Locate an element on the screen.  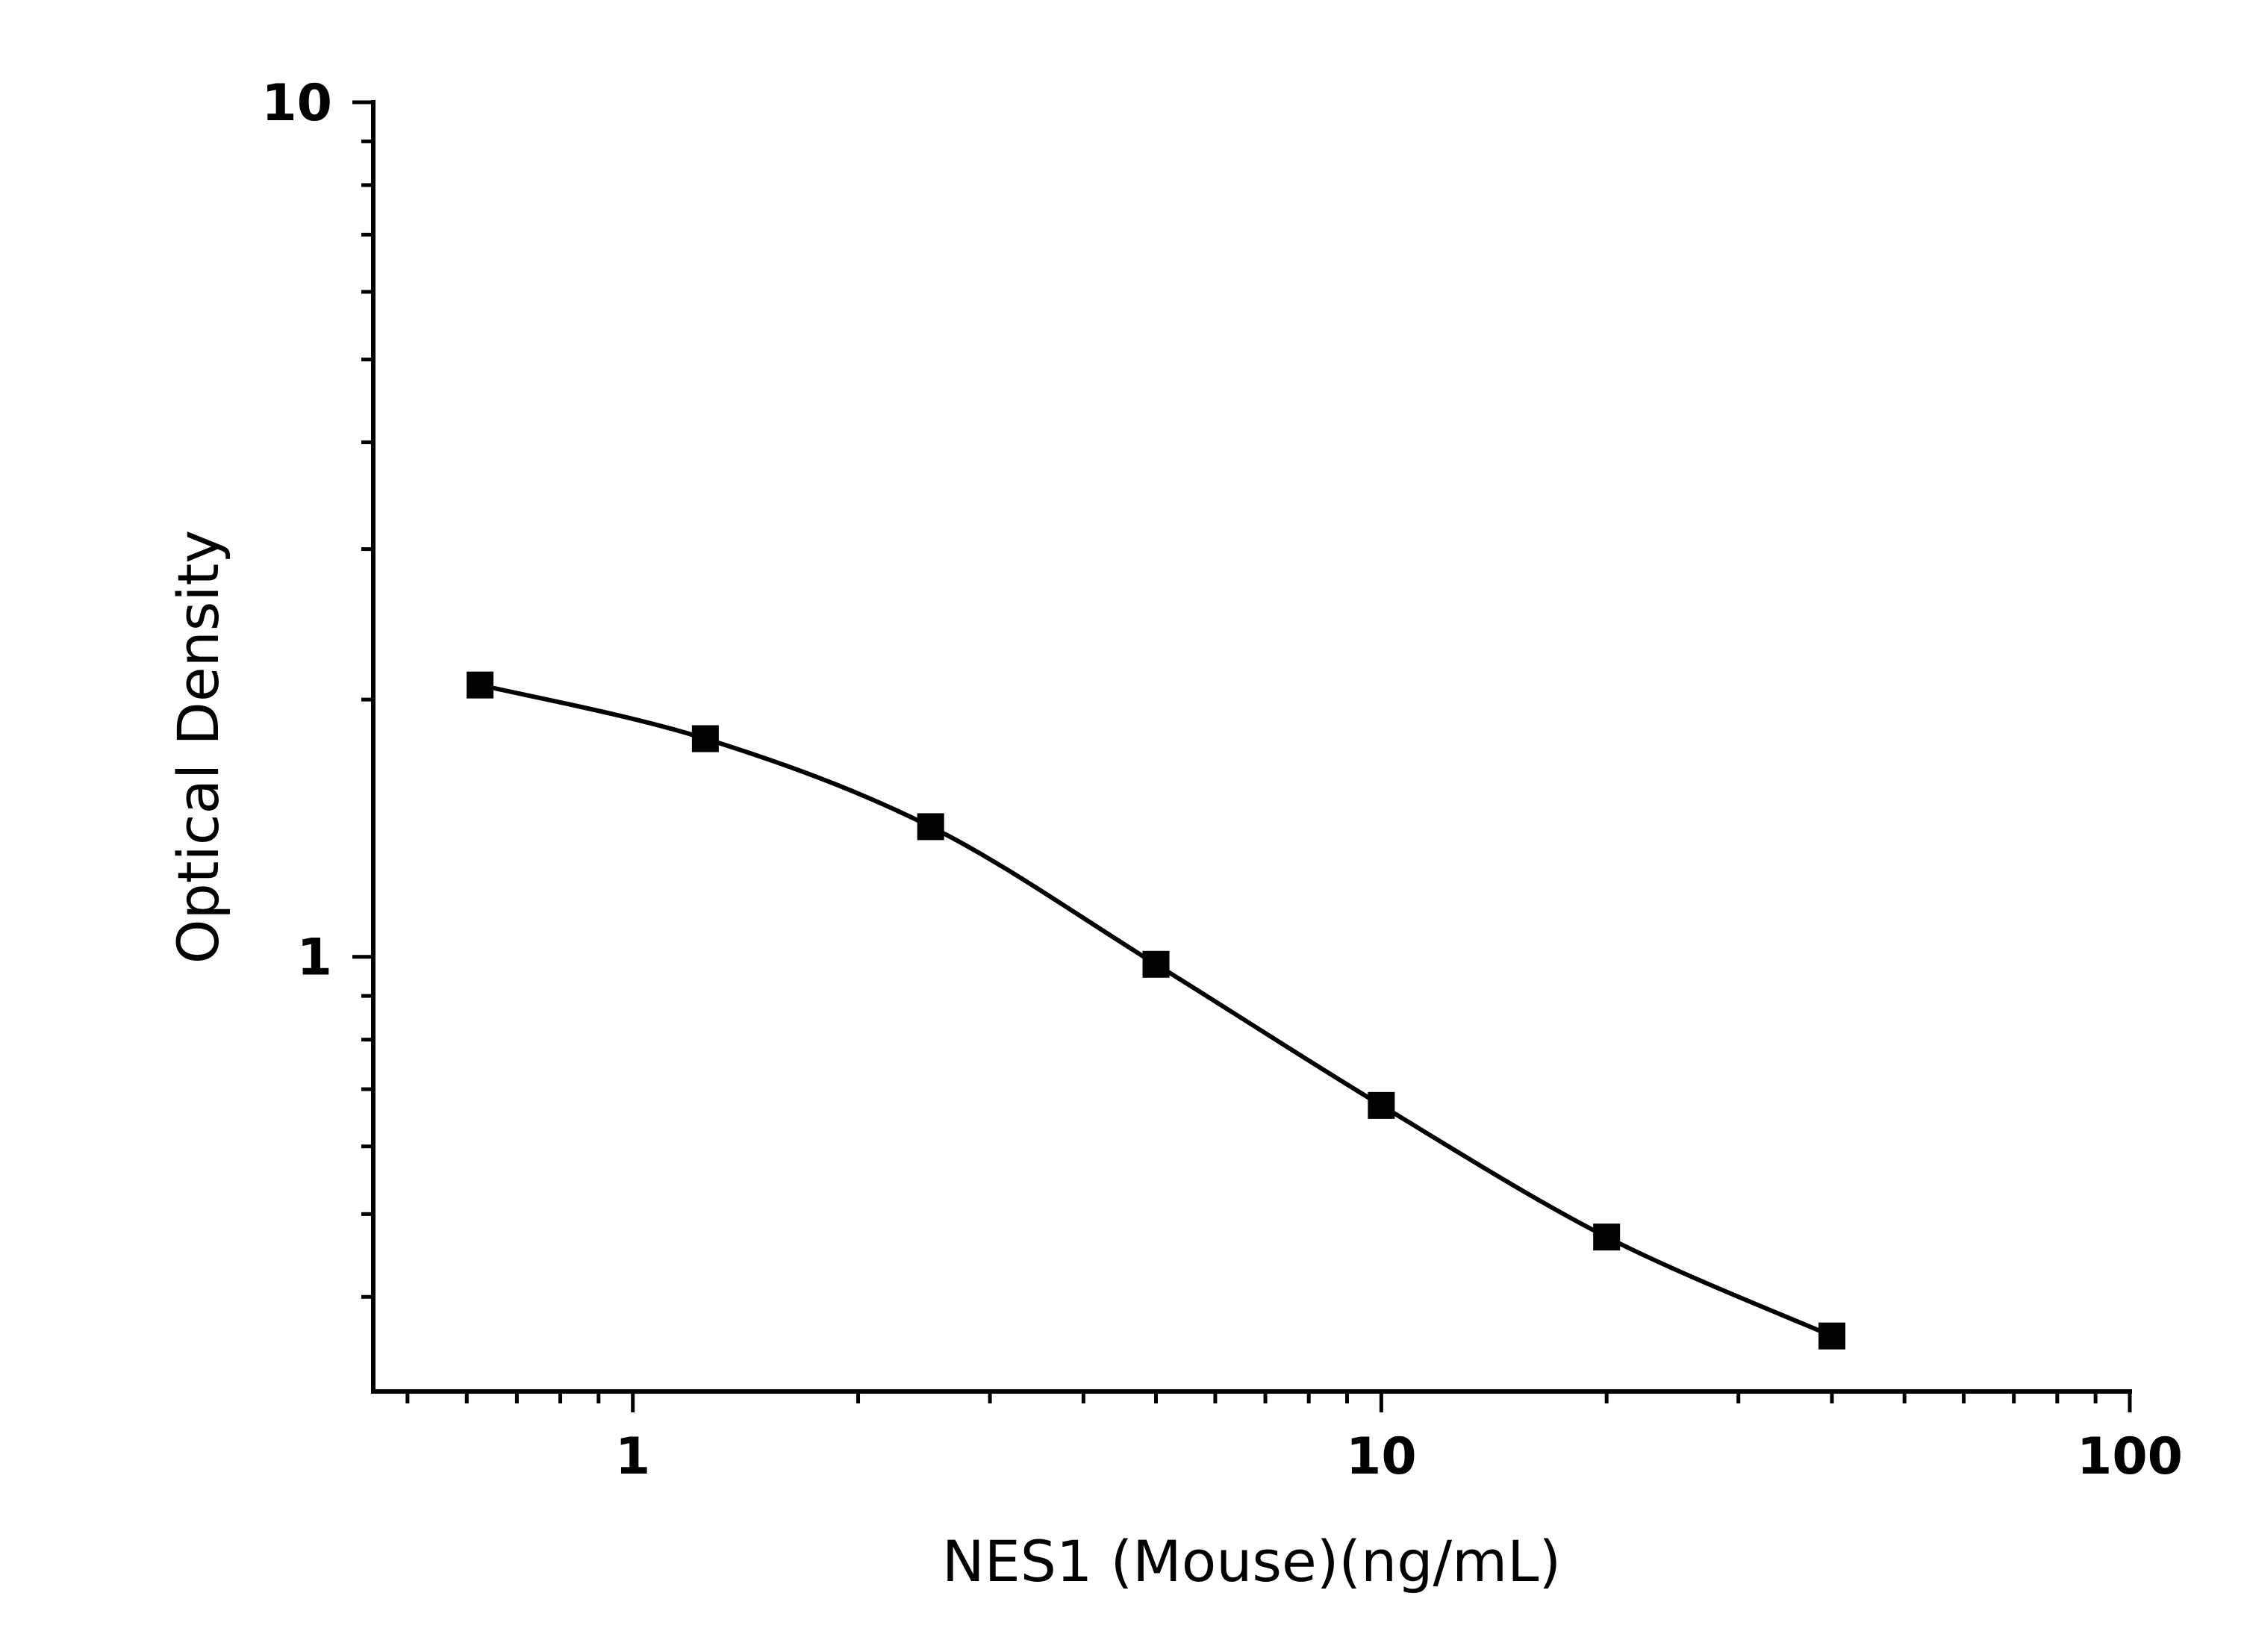
x-tick-label: 100 is located at coordinates (2130, 1456).